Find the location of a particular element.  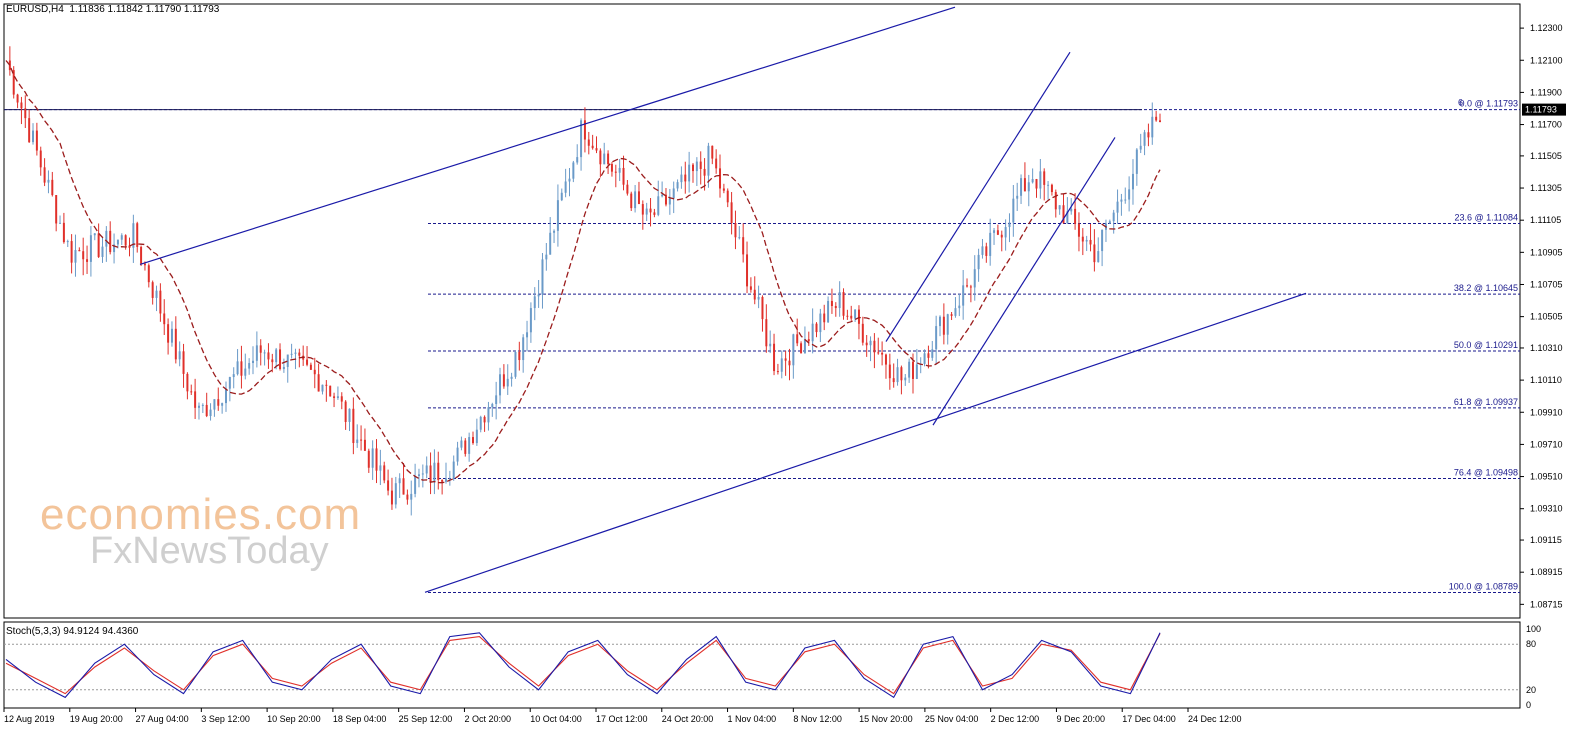

price-tick-label: 1.11700 is located at coordinates (1546, 125).